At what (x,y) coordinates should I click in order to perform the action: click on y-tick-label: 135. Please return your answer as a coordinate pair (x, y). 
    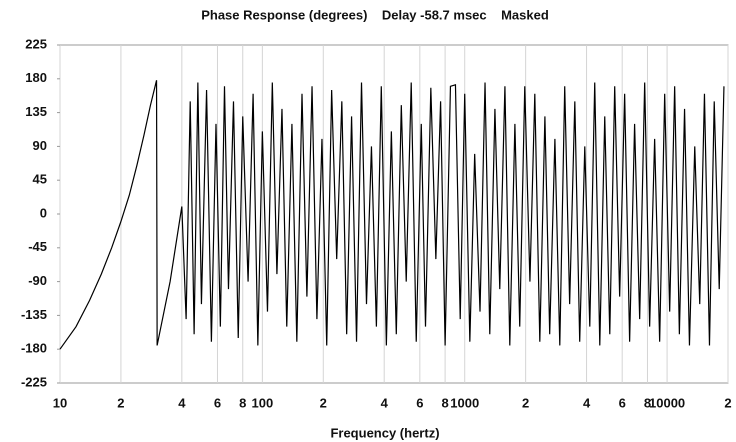
    Looking at the image, I should click on (36, 111).